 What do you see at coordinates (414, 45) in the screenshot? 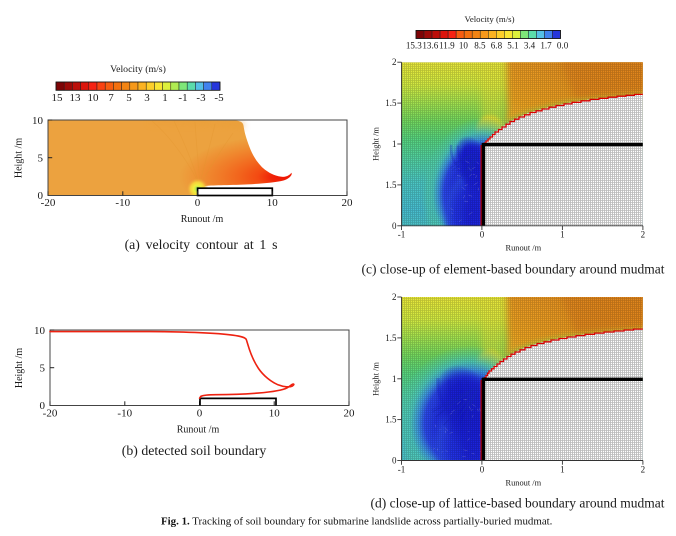
I see `svg-text: 15.3` at bounding box center [414, 45].